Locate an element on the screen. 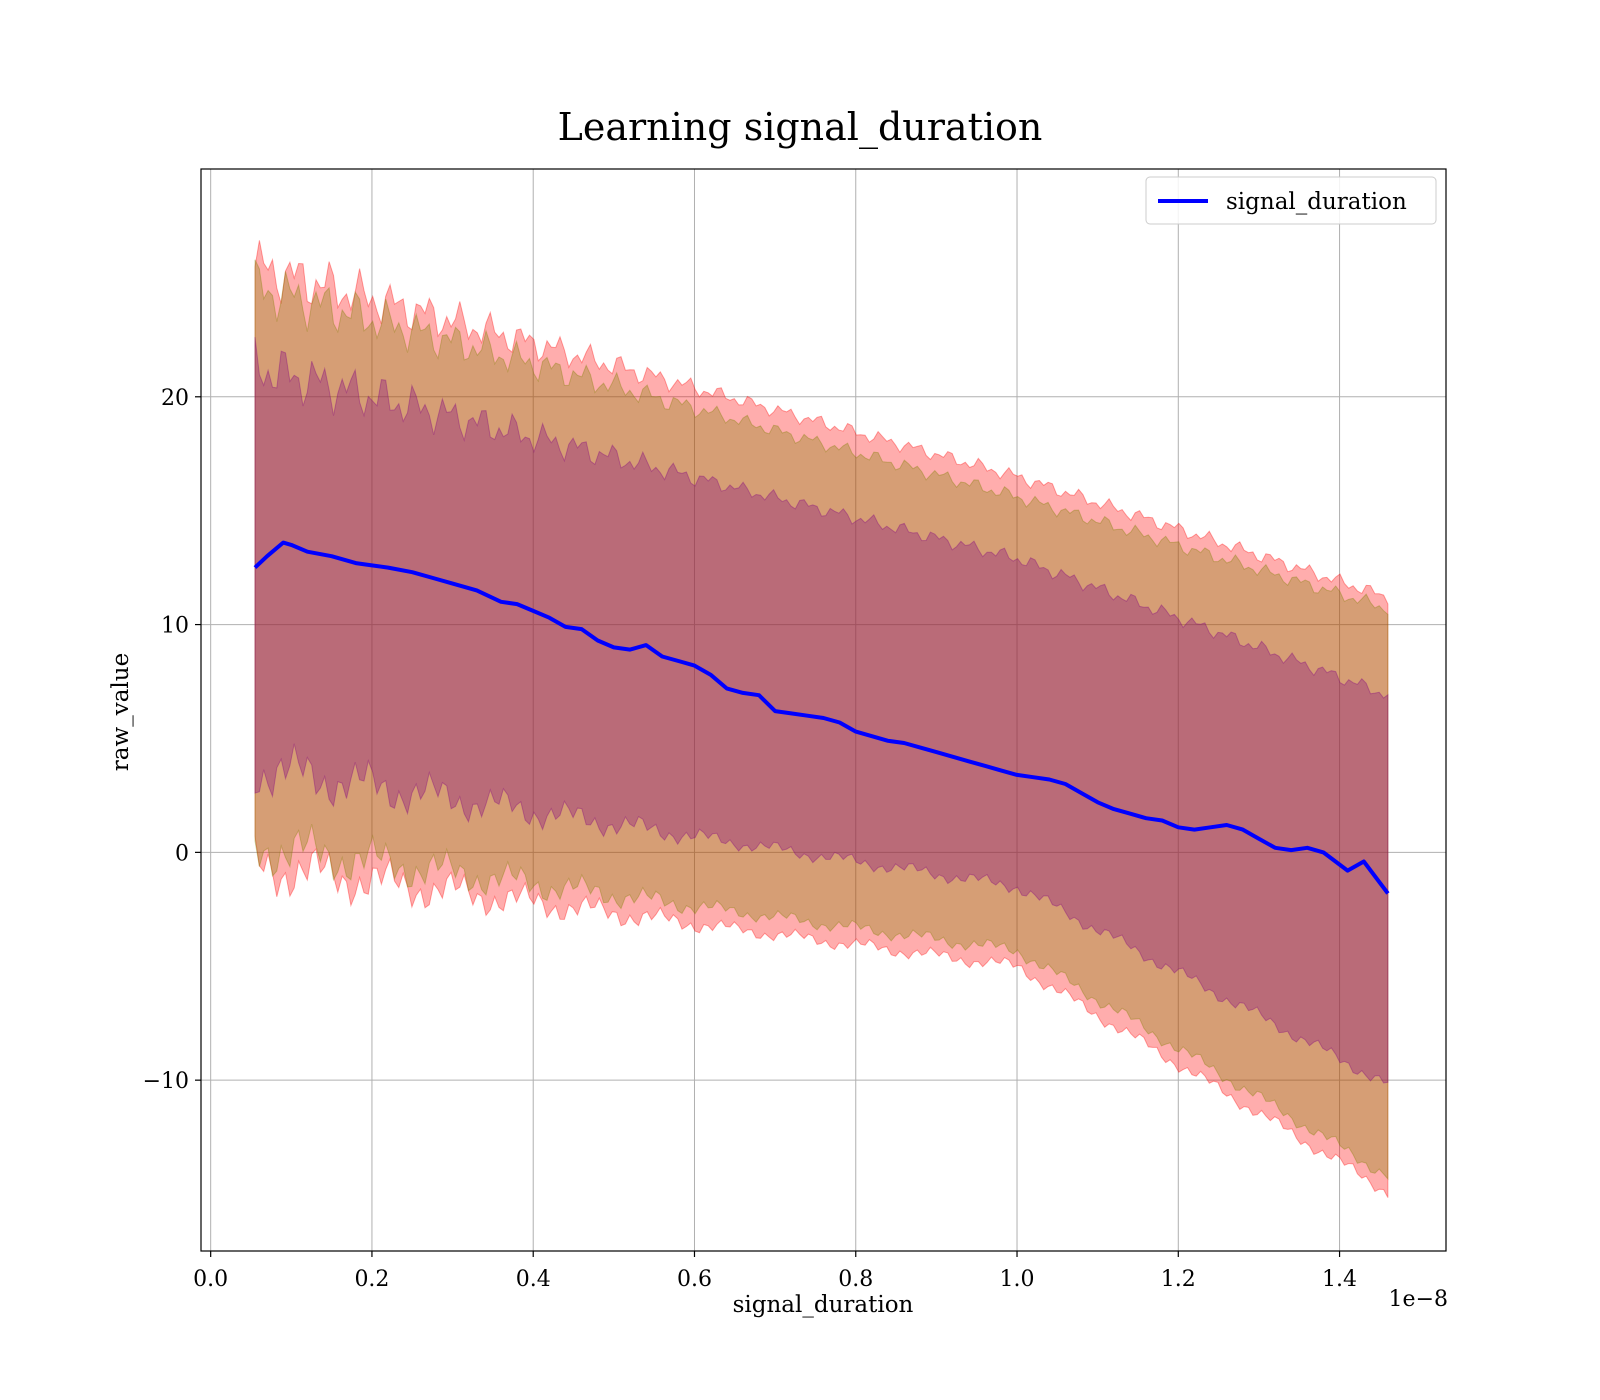 The width and height of the screenshot is (1600, 1400). x-tick-label: 0.8 is located at coordinates (855, 1279).